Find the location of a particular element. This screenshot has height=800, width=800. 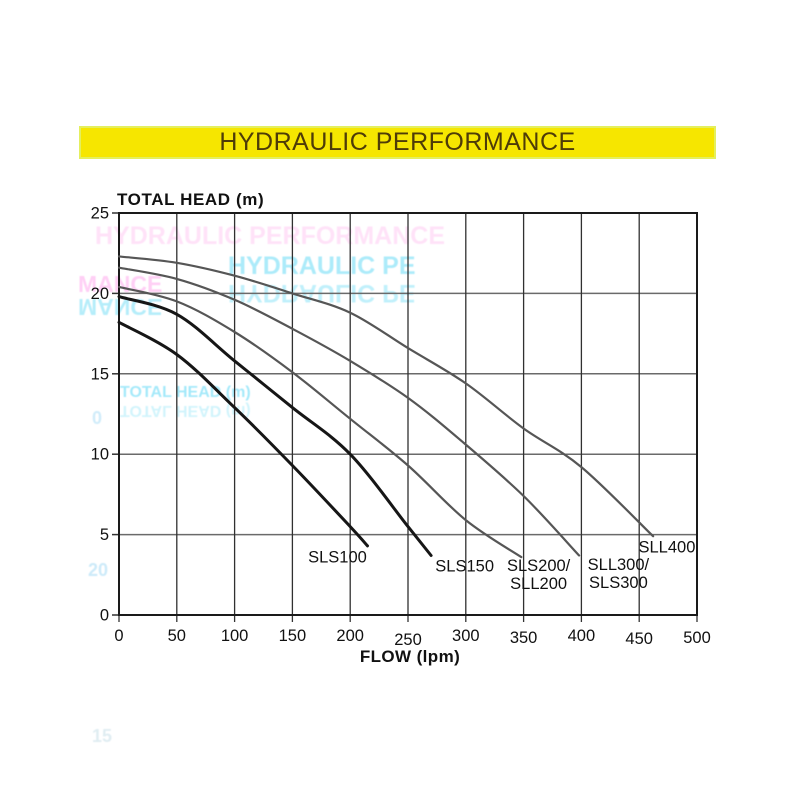

curve-label-SLL300-SLS300: SLS300 is located at coordinates (618, 583).